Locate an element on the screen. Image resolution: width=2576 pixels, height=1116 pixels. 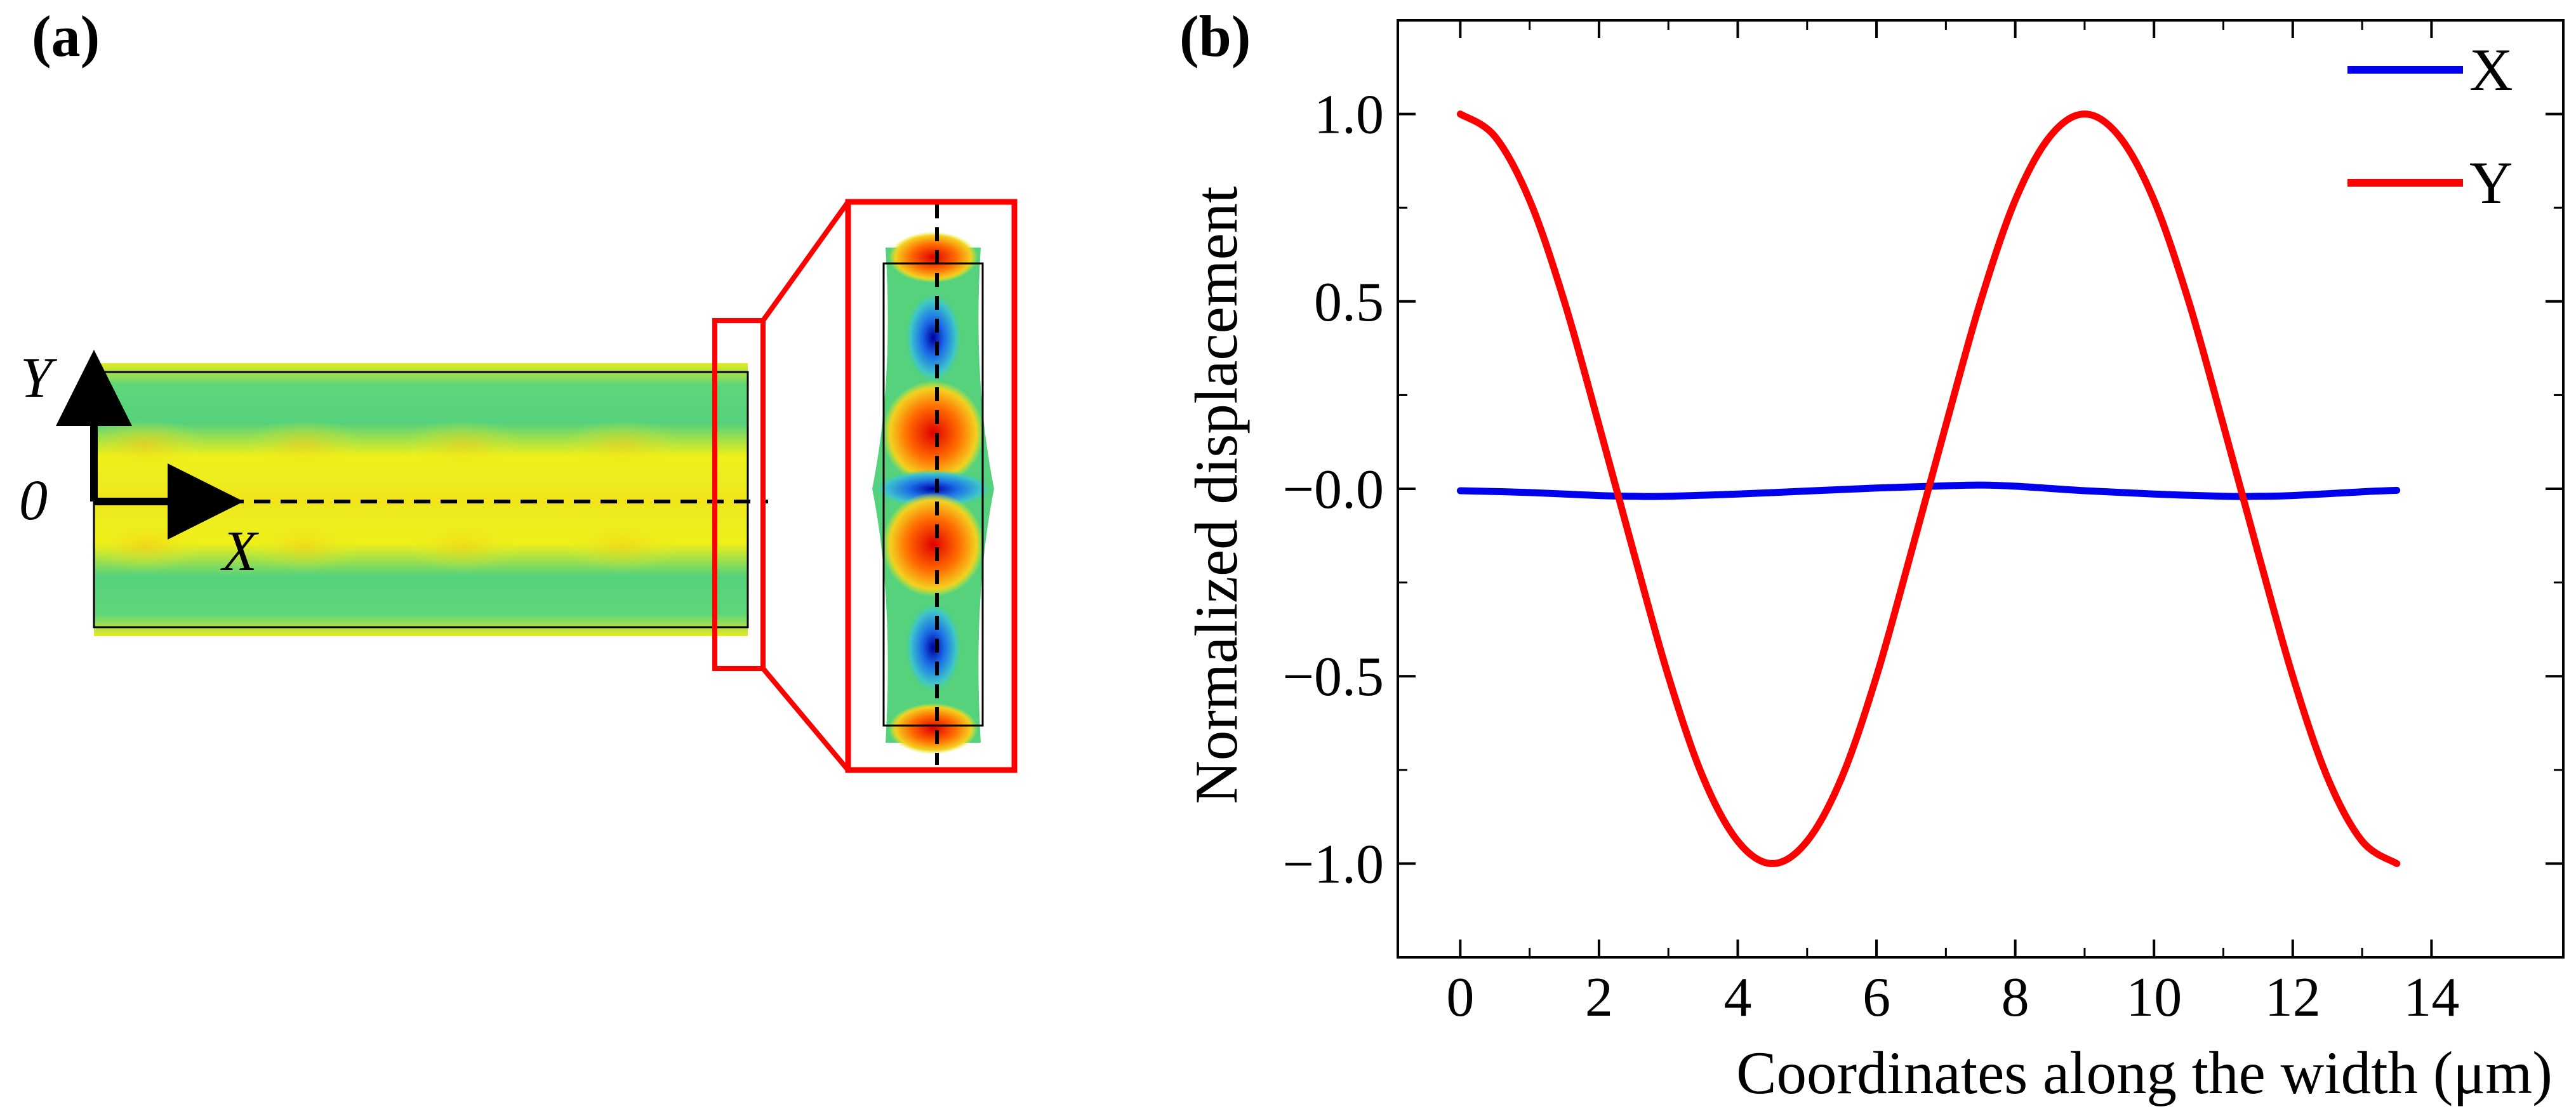
legend-label-x: X is located at coordinates (2491, 69).